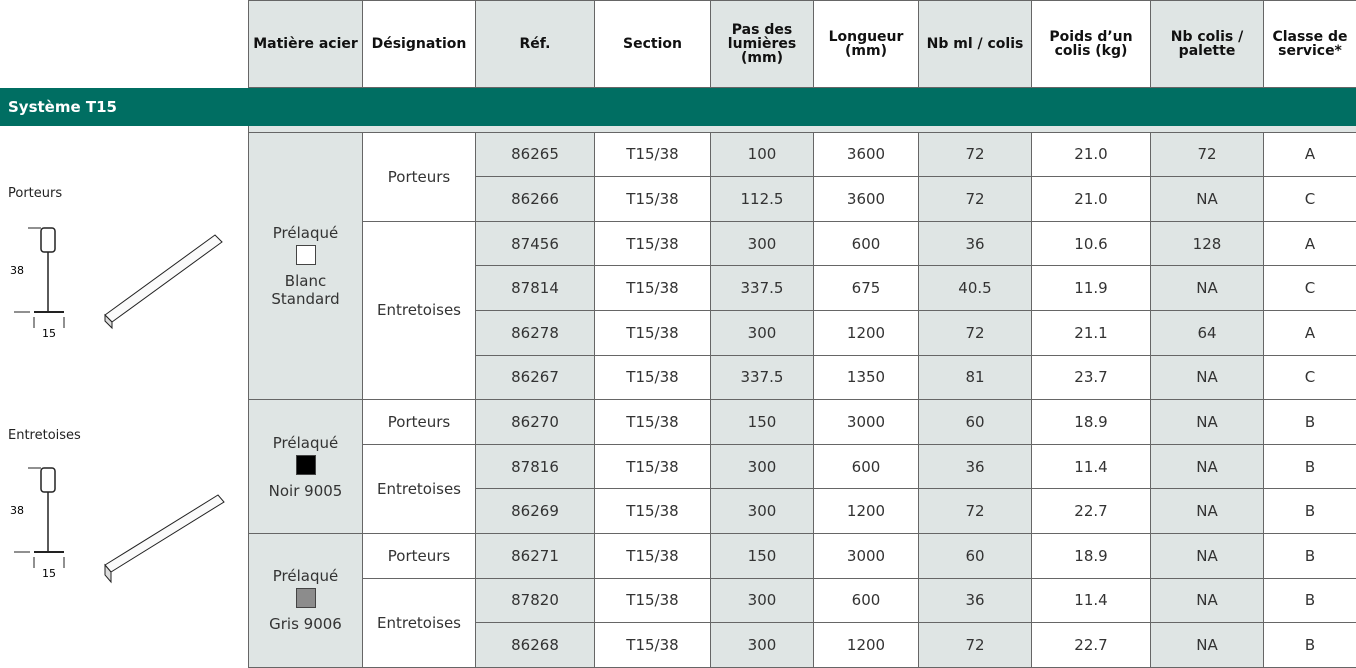 This screenshot has height=668, width=1356. I want to click on material-cell: Prélaqué Gris 9006, so click(306, 600).